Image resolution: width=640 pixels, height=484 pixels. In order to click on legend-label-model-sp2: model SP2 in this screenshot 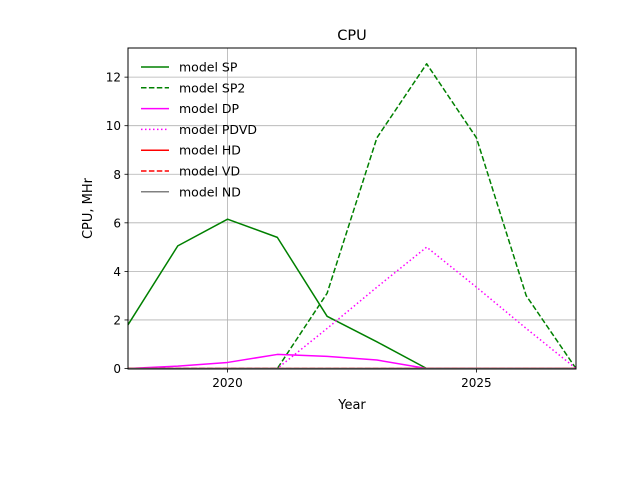, I will do `click(212, 87)`.